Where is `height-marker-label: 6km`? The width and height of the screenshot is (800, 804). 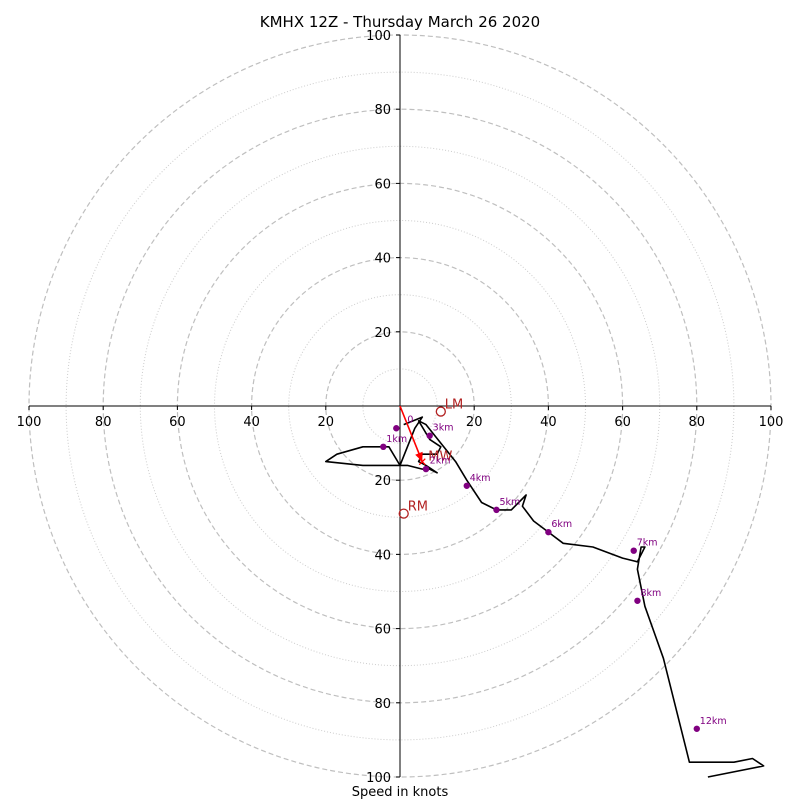 height-marker-label: 6km is located at coordinates (561, 524).